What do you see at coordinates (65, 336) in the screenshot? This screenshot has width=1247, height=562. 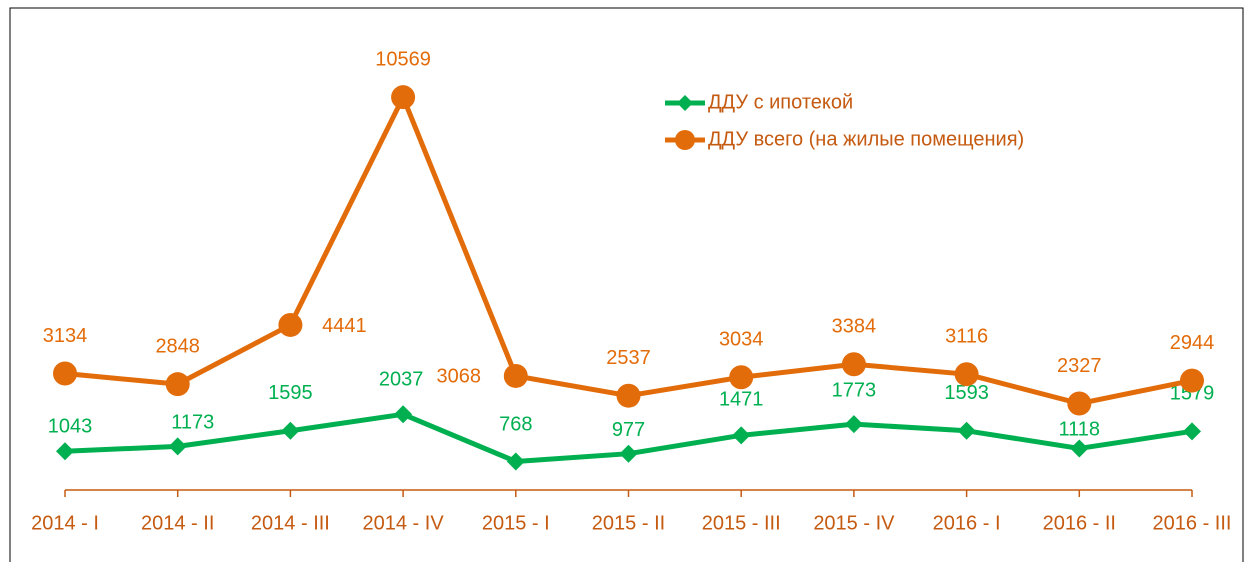 I see `data-label: 3134` at bounding box center [65, 336].